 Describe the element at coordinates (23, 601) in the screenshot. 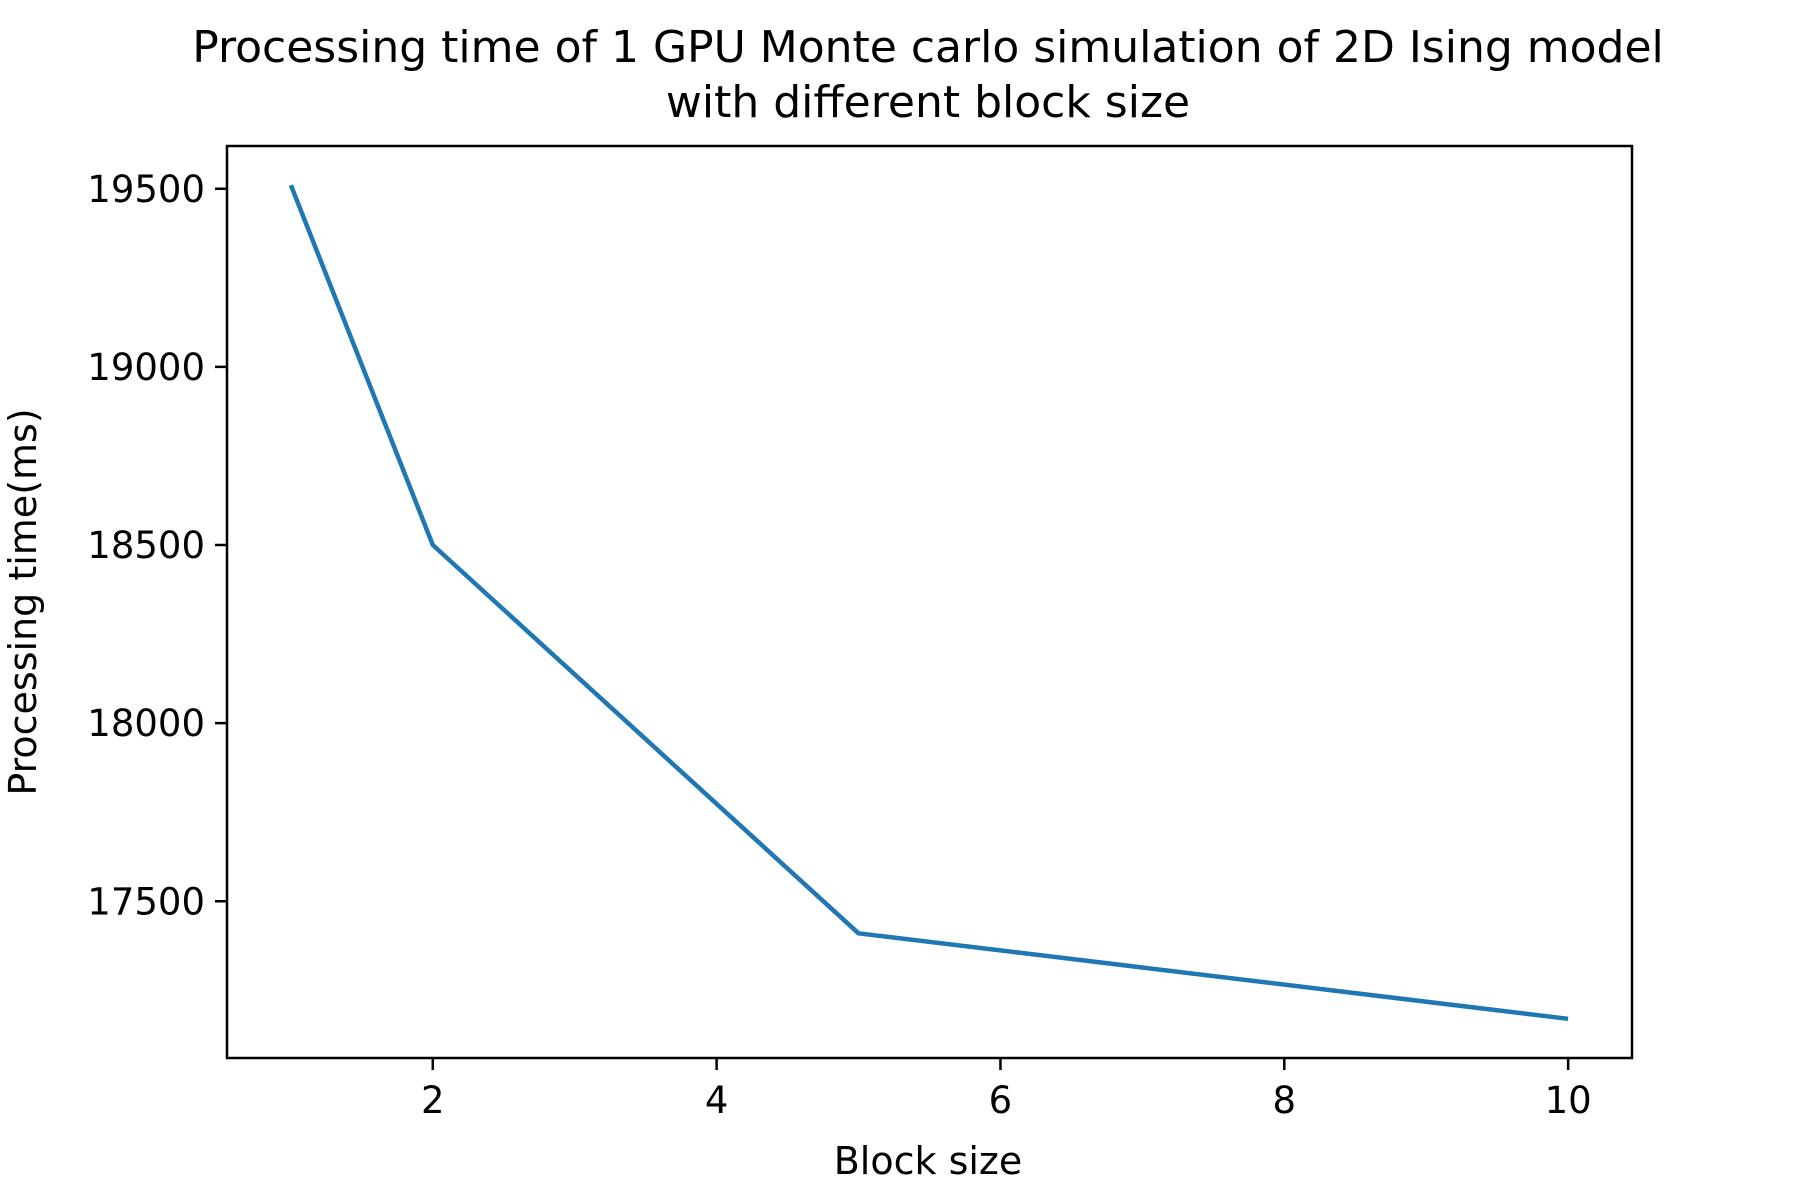

I see `y-axis-label: Processing time(ms)` at that location.